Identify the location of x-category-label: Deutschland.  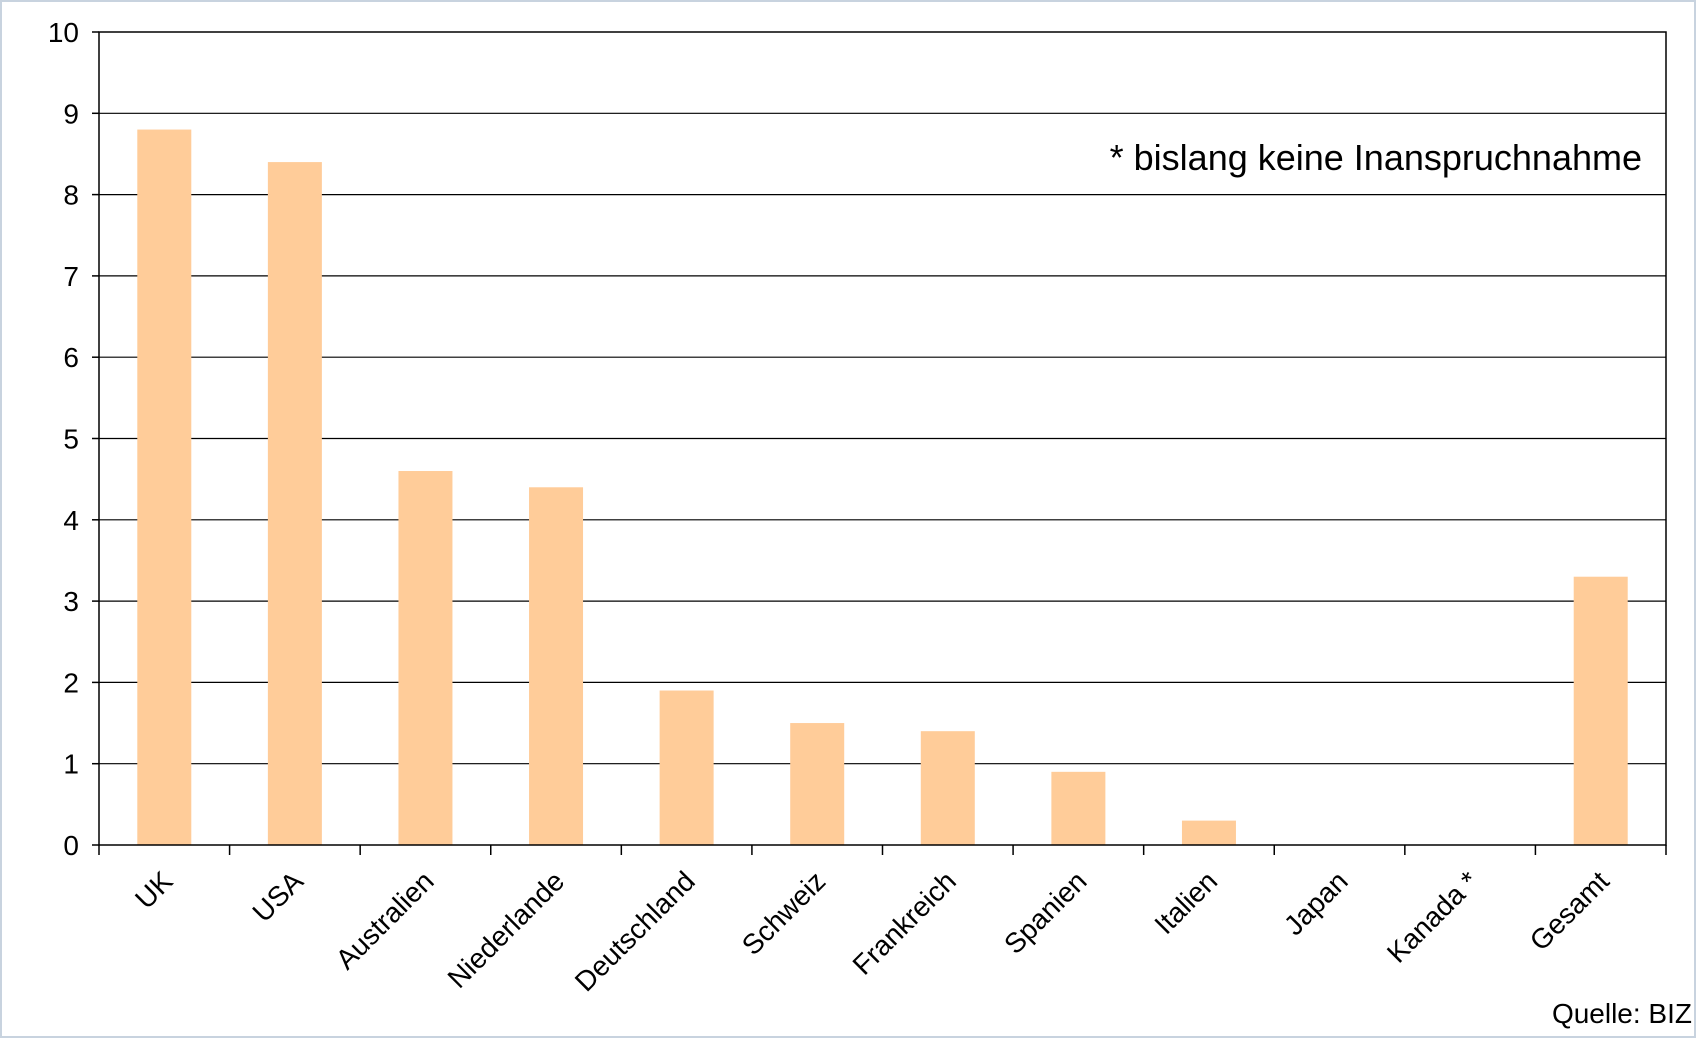
(635, 931).